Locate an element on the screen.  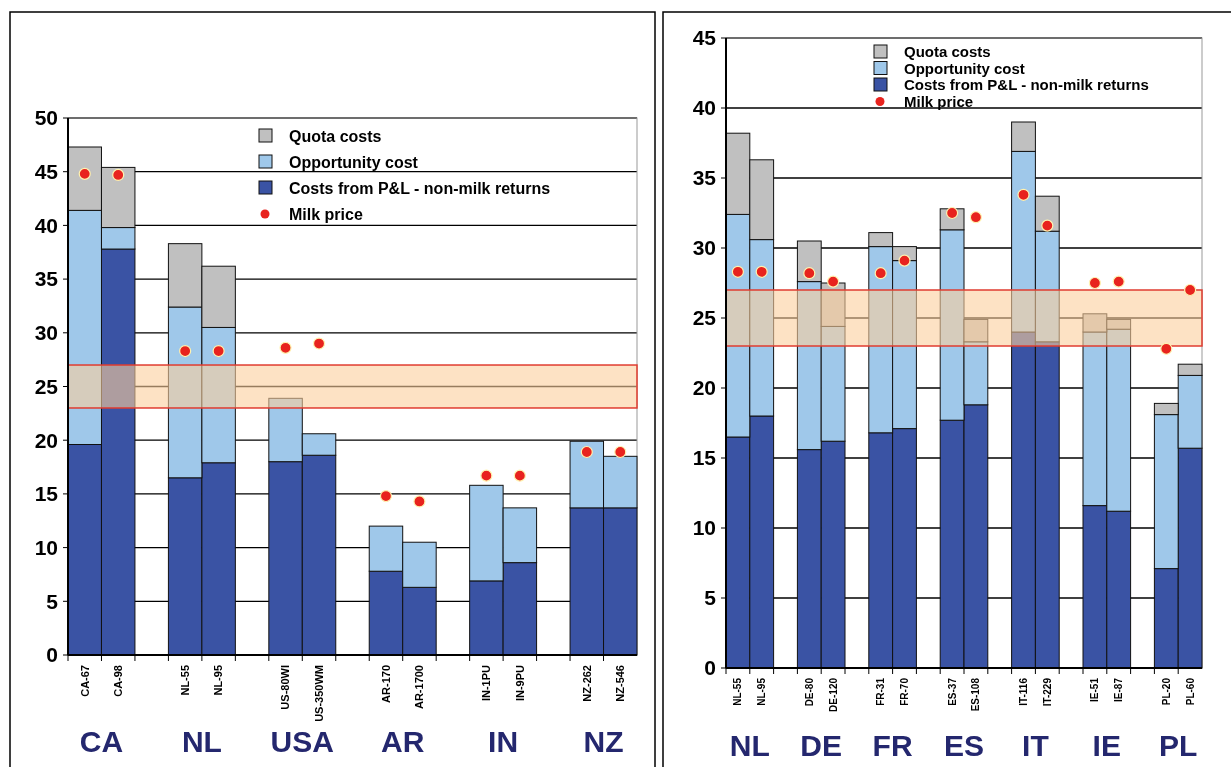
text: NZ is located at coordinates (603, 741).